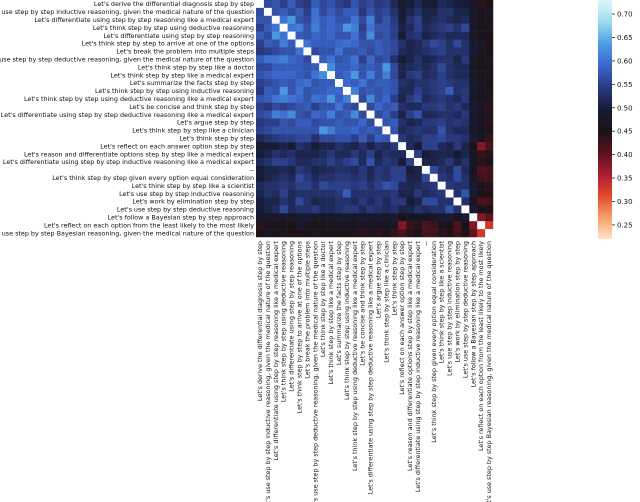 This screenshot has height=502, width=640. What do you see at coordinates (307, 43) in the screenshot?
I see `heatmap-cell-r5-c6` at bounding box center [307, 43].